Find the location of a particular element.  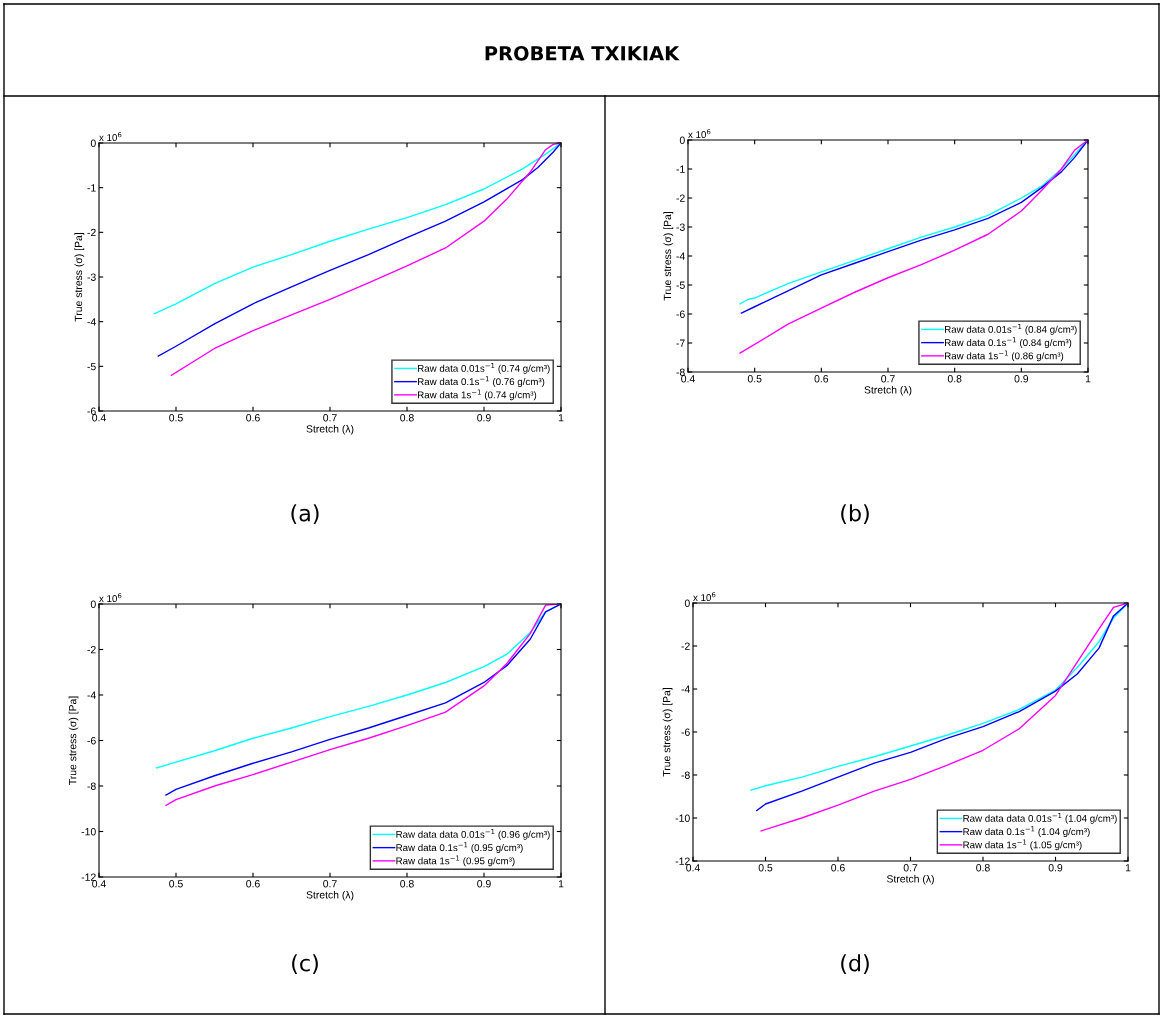

legend-label: Raw data 0.01s$^{−1}$ (0.74 g/cm³) is located at coordinates (484, 368).